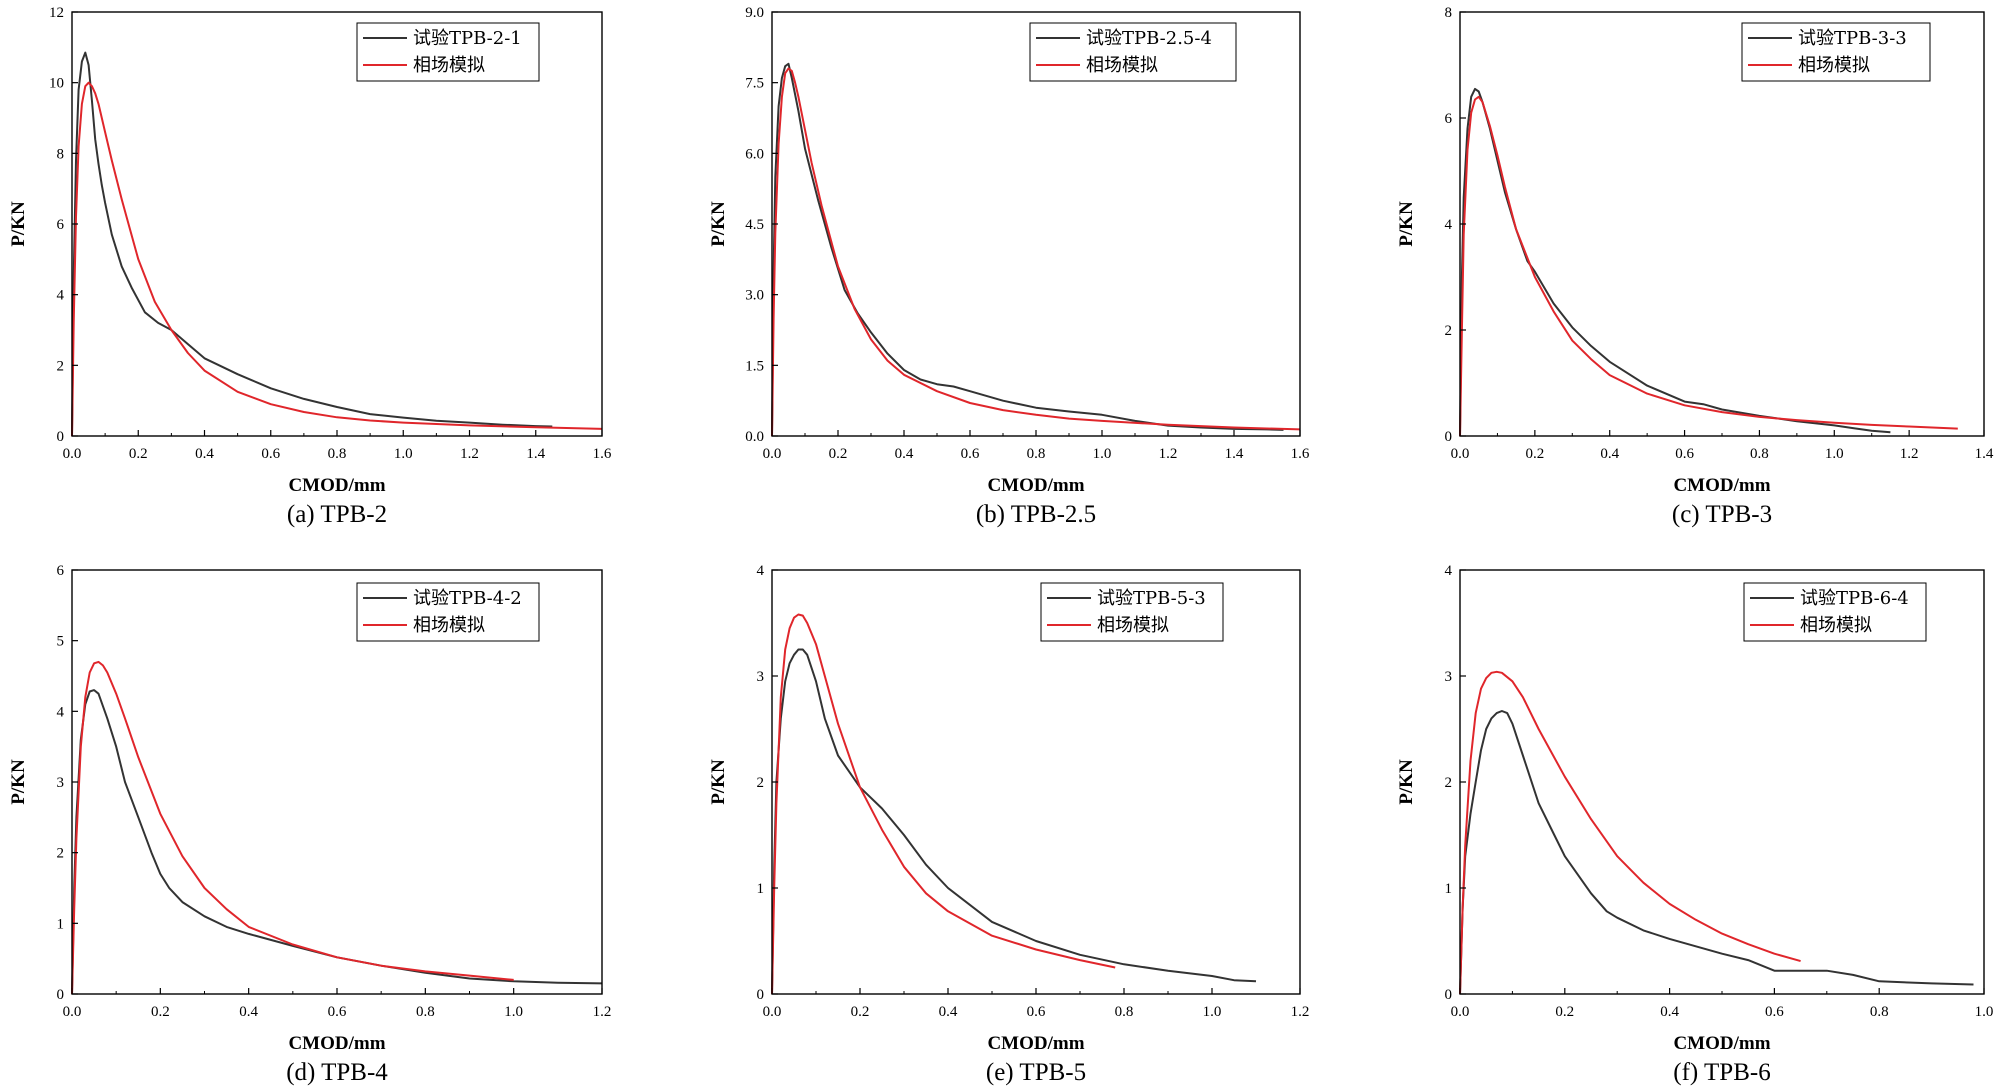 This screenshot has height=1088, width=2000. Describe the element at coordinates (1151, 598) in the screenshot. I see `legend-label: 试验TPB-5-3` at that location.